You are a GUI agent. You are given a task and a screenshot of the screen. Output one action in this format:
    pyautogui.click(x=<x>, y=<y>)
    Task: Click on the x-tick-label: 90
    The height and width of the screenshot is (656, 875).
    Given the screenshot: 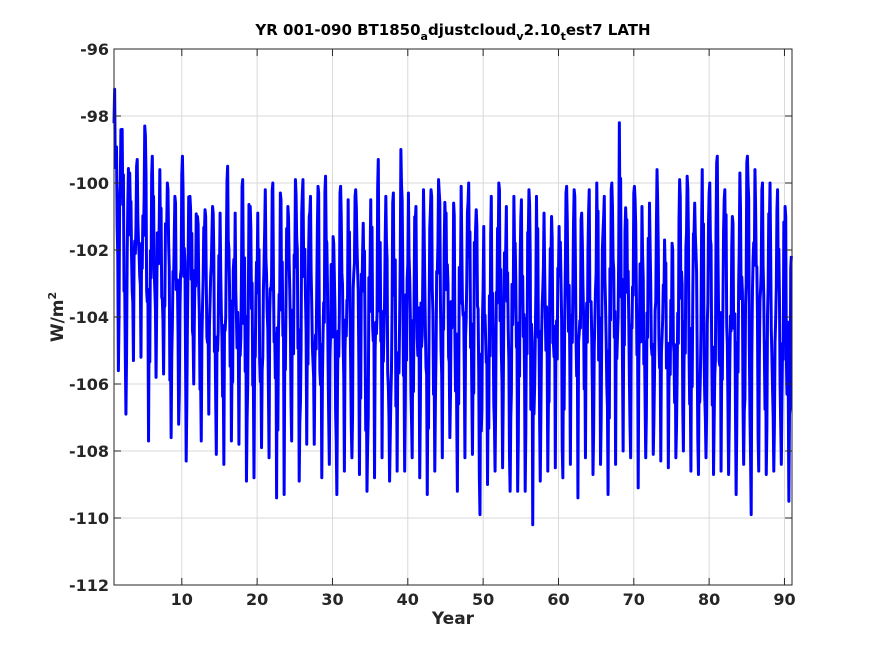 What is the action you would take?
    pyautogui.click(x=784, y=599)
    